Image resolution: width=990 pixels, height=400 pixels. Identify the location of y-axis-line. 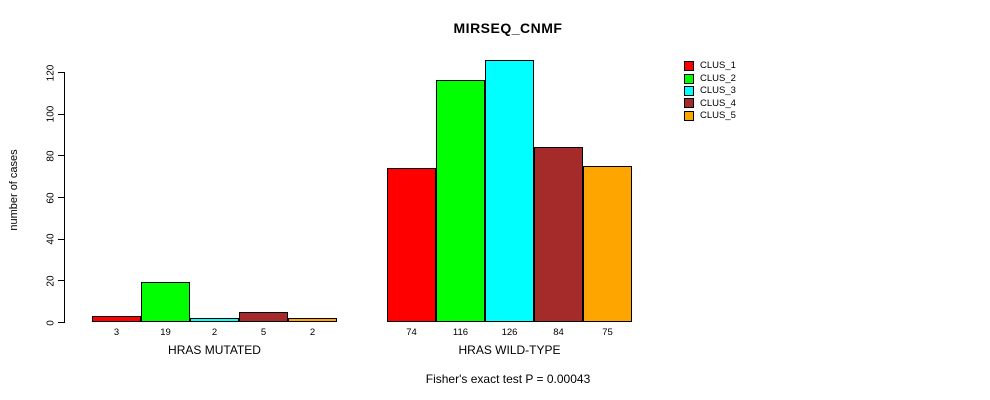
(64, 197).